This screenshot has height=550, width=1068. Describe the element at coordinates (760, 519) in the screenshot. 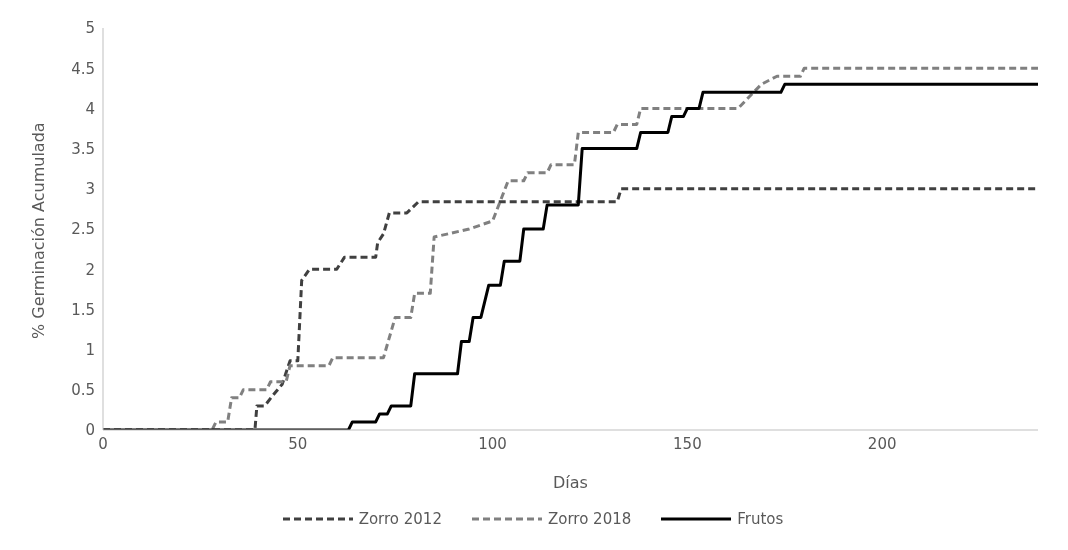

I see `legend-label: Frutos` at that location.